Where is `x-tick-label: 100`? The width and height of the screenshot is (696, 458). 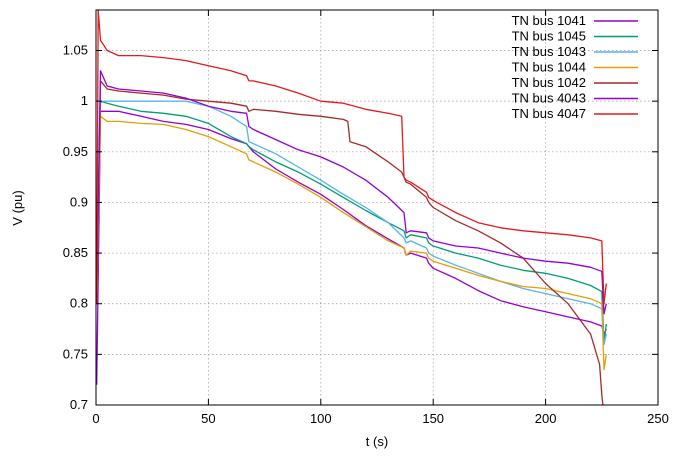 x-tick-label: 100 is located at coordinates (321, 418).